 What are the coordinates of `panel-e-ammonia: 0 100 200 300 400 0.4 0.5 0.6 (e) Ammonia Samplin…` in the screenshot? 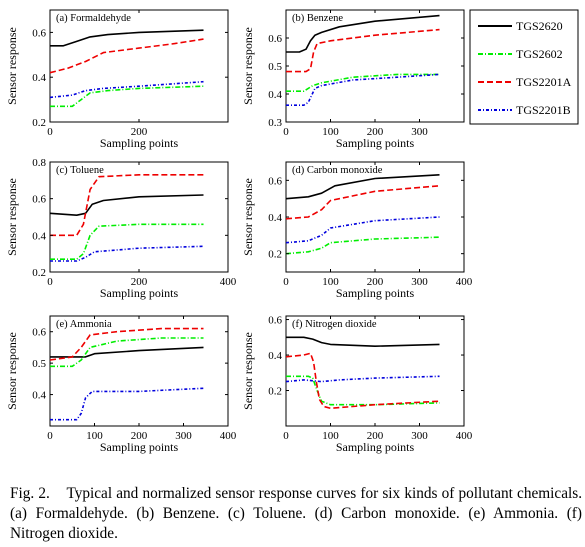 It's located at (121, 384).